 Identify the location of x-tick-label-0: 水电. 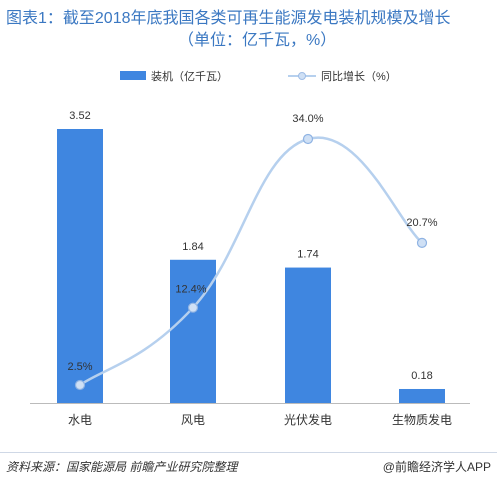
(80, 420).